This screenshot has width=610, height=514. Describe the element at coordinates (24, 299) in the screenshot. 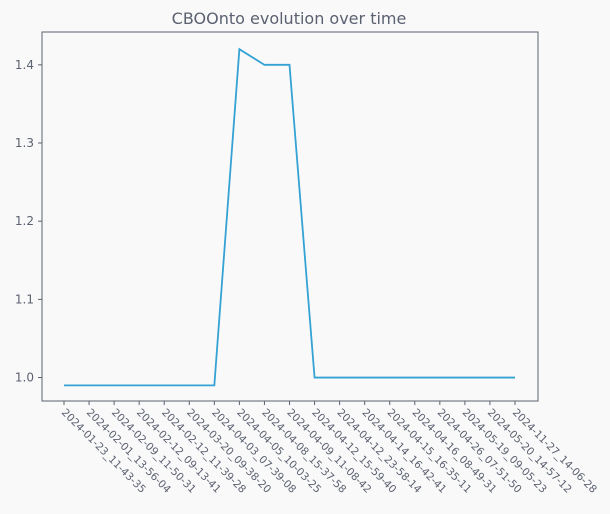

I see `y-tick-label: 1.1` at that location.